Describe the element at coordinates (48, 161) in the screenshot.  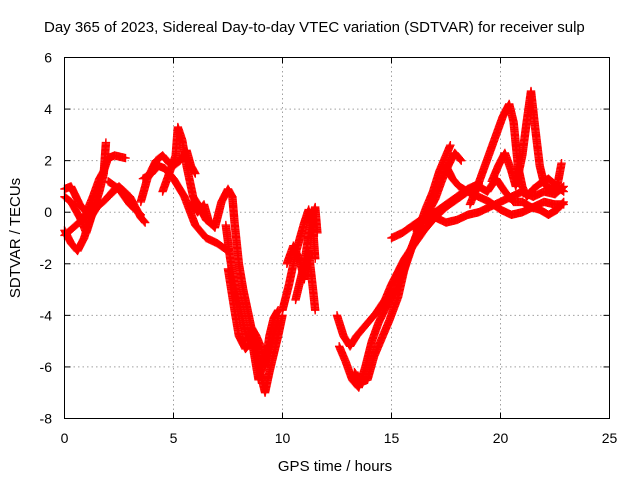
I see `y-tick-label: 2` at that location.